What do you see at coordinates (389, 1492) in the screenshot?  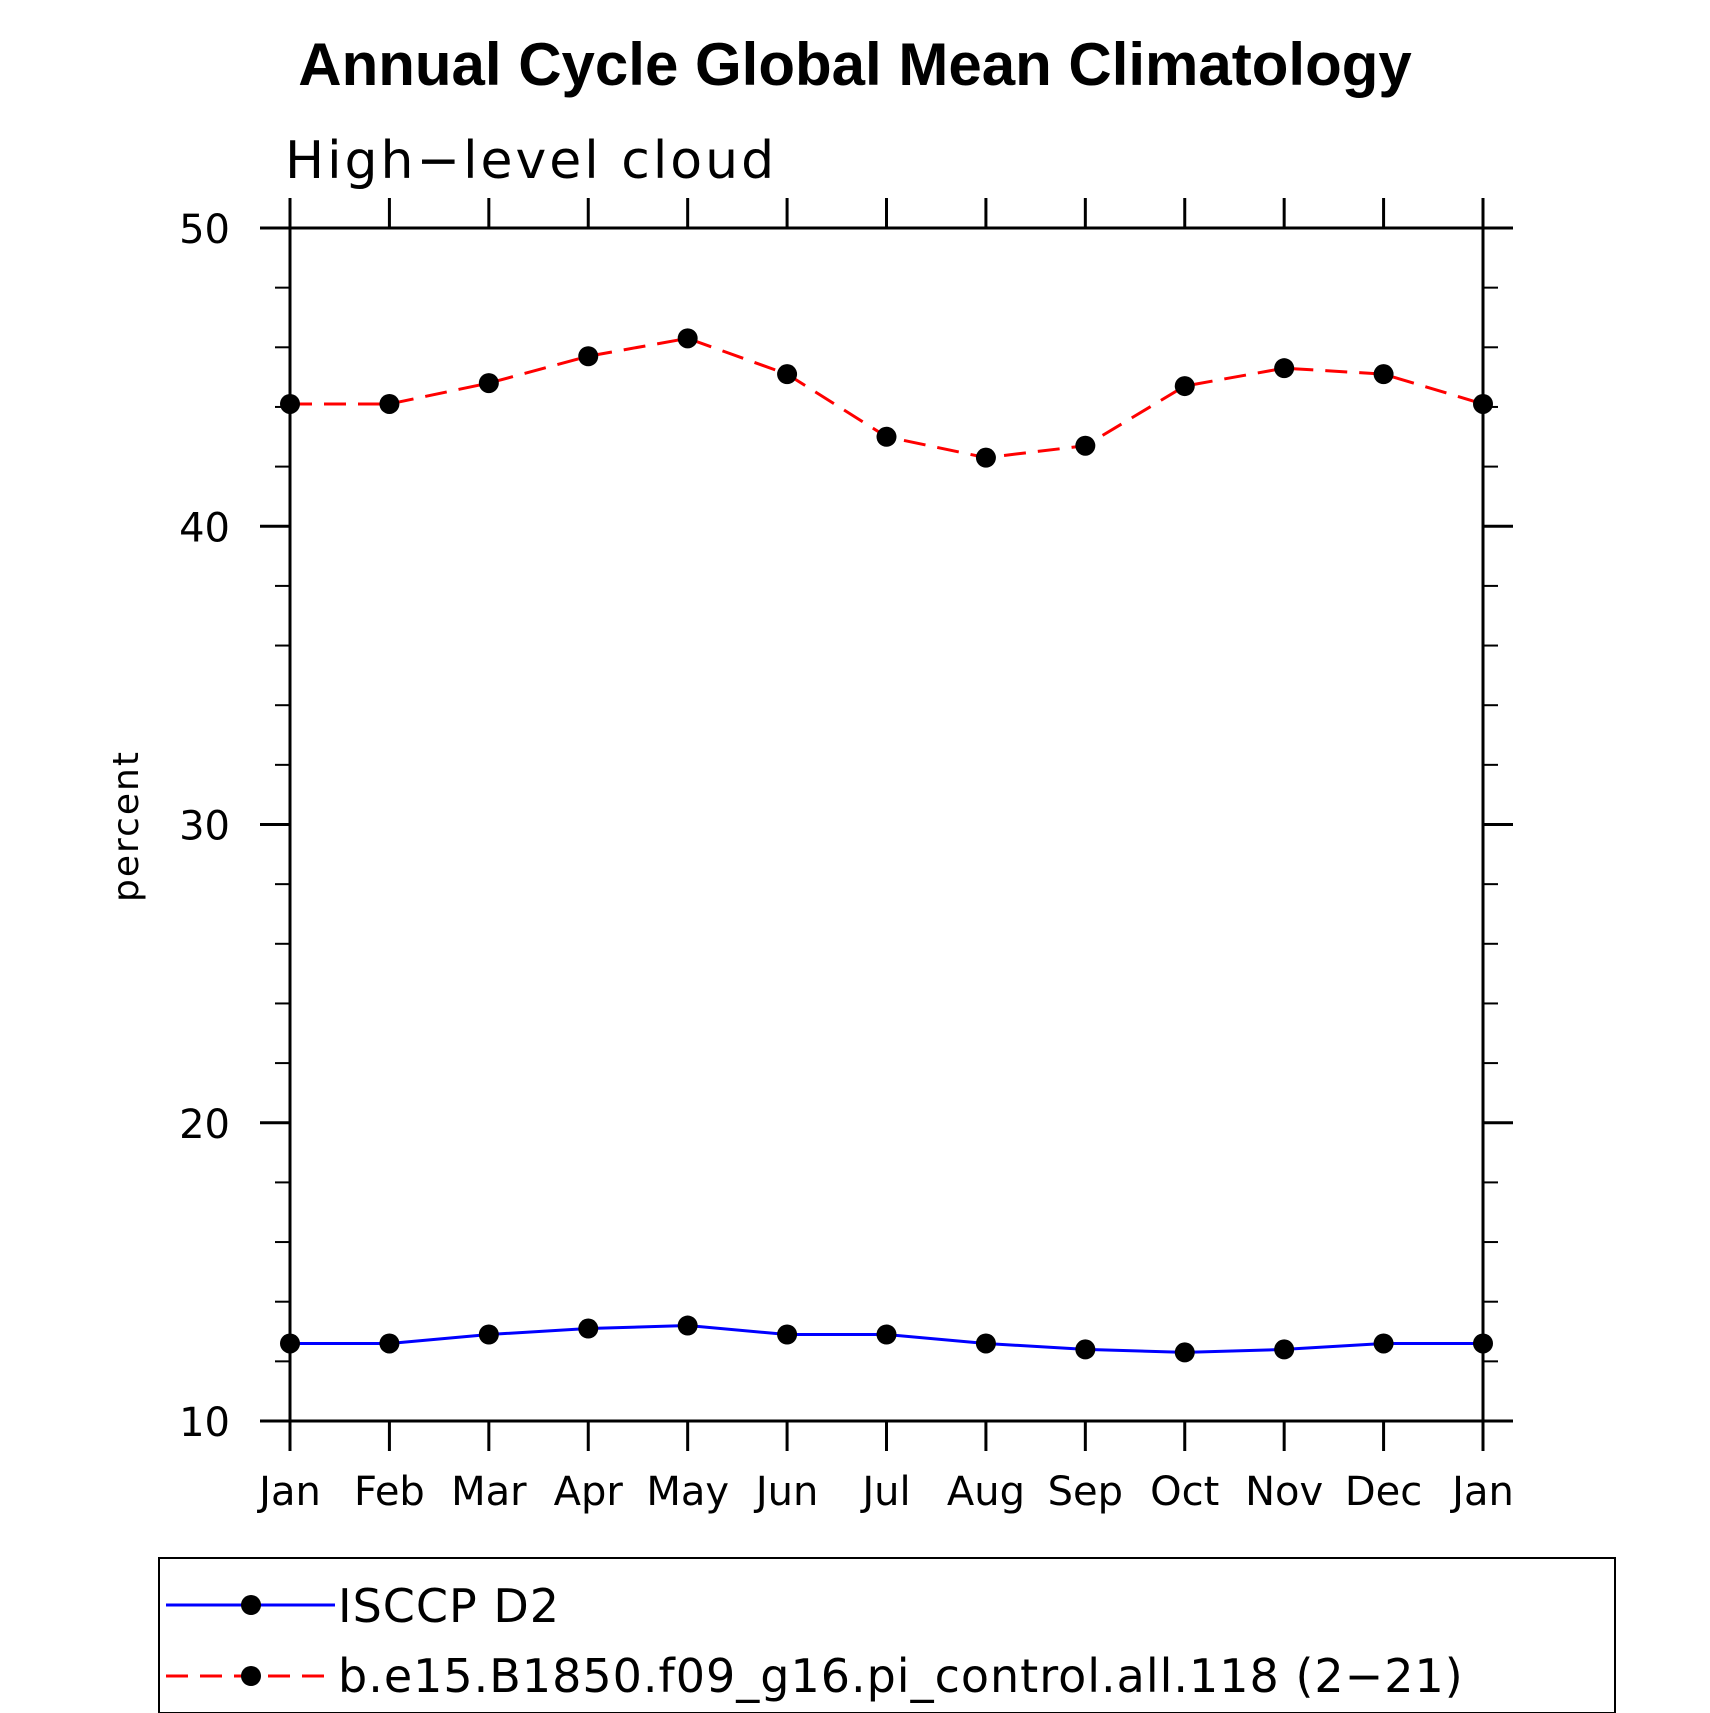 I see `x-tick-label: Feb` at bounding box center [389, 1492].